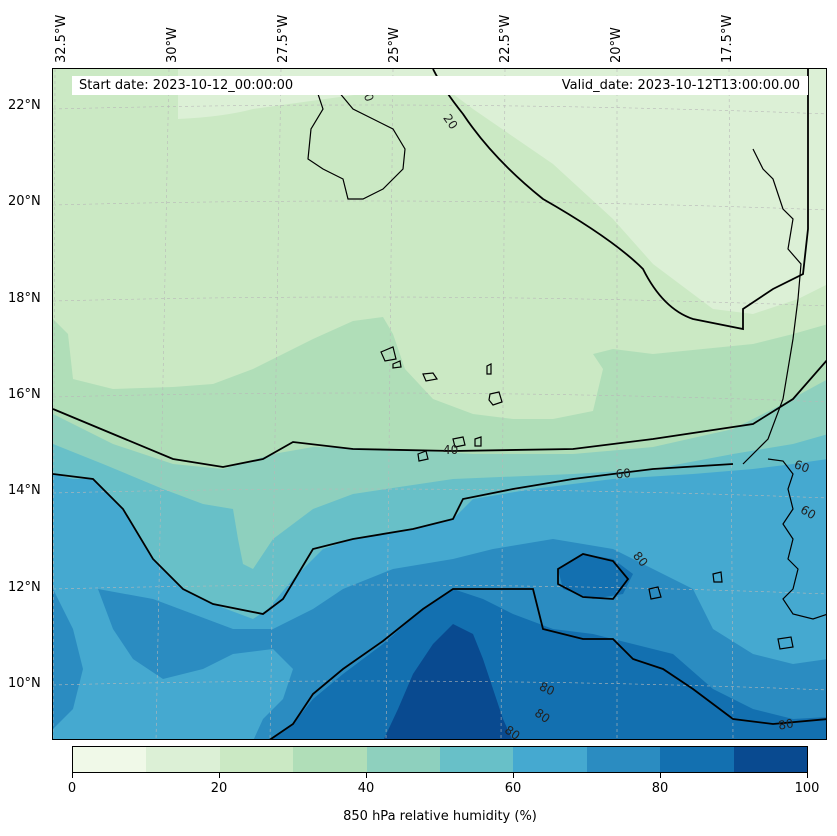 Image resolution: width=837 pixels, height=836 pixels. Describe the element at coordinates (219, 788) in the screenshot. I see `colorbar-label-20: 20` at that location.